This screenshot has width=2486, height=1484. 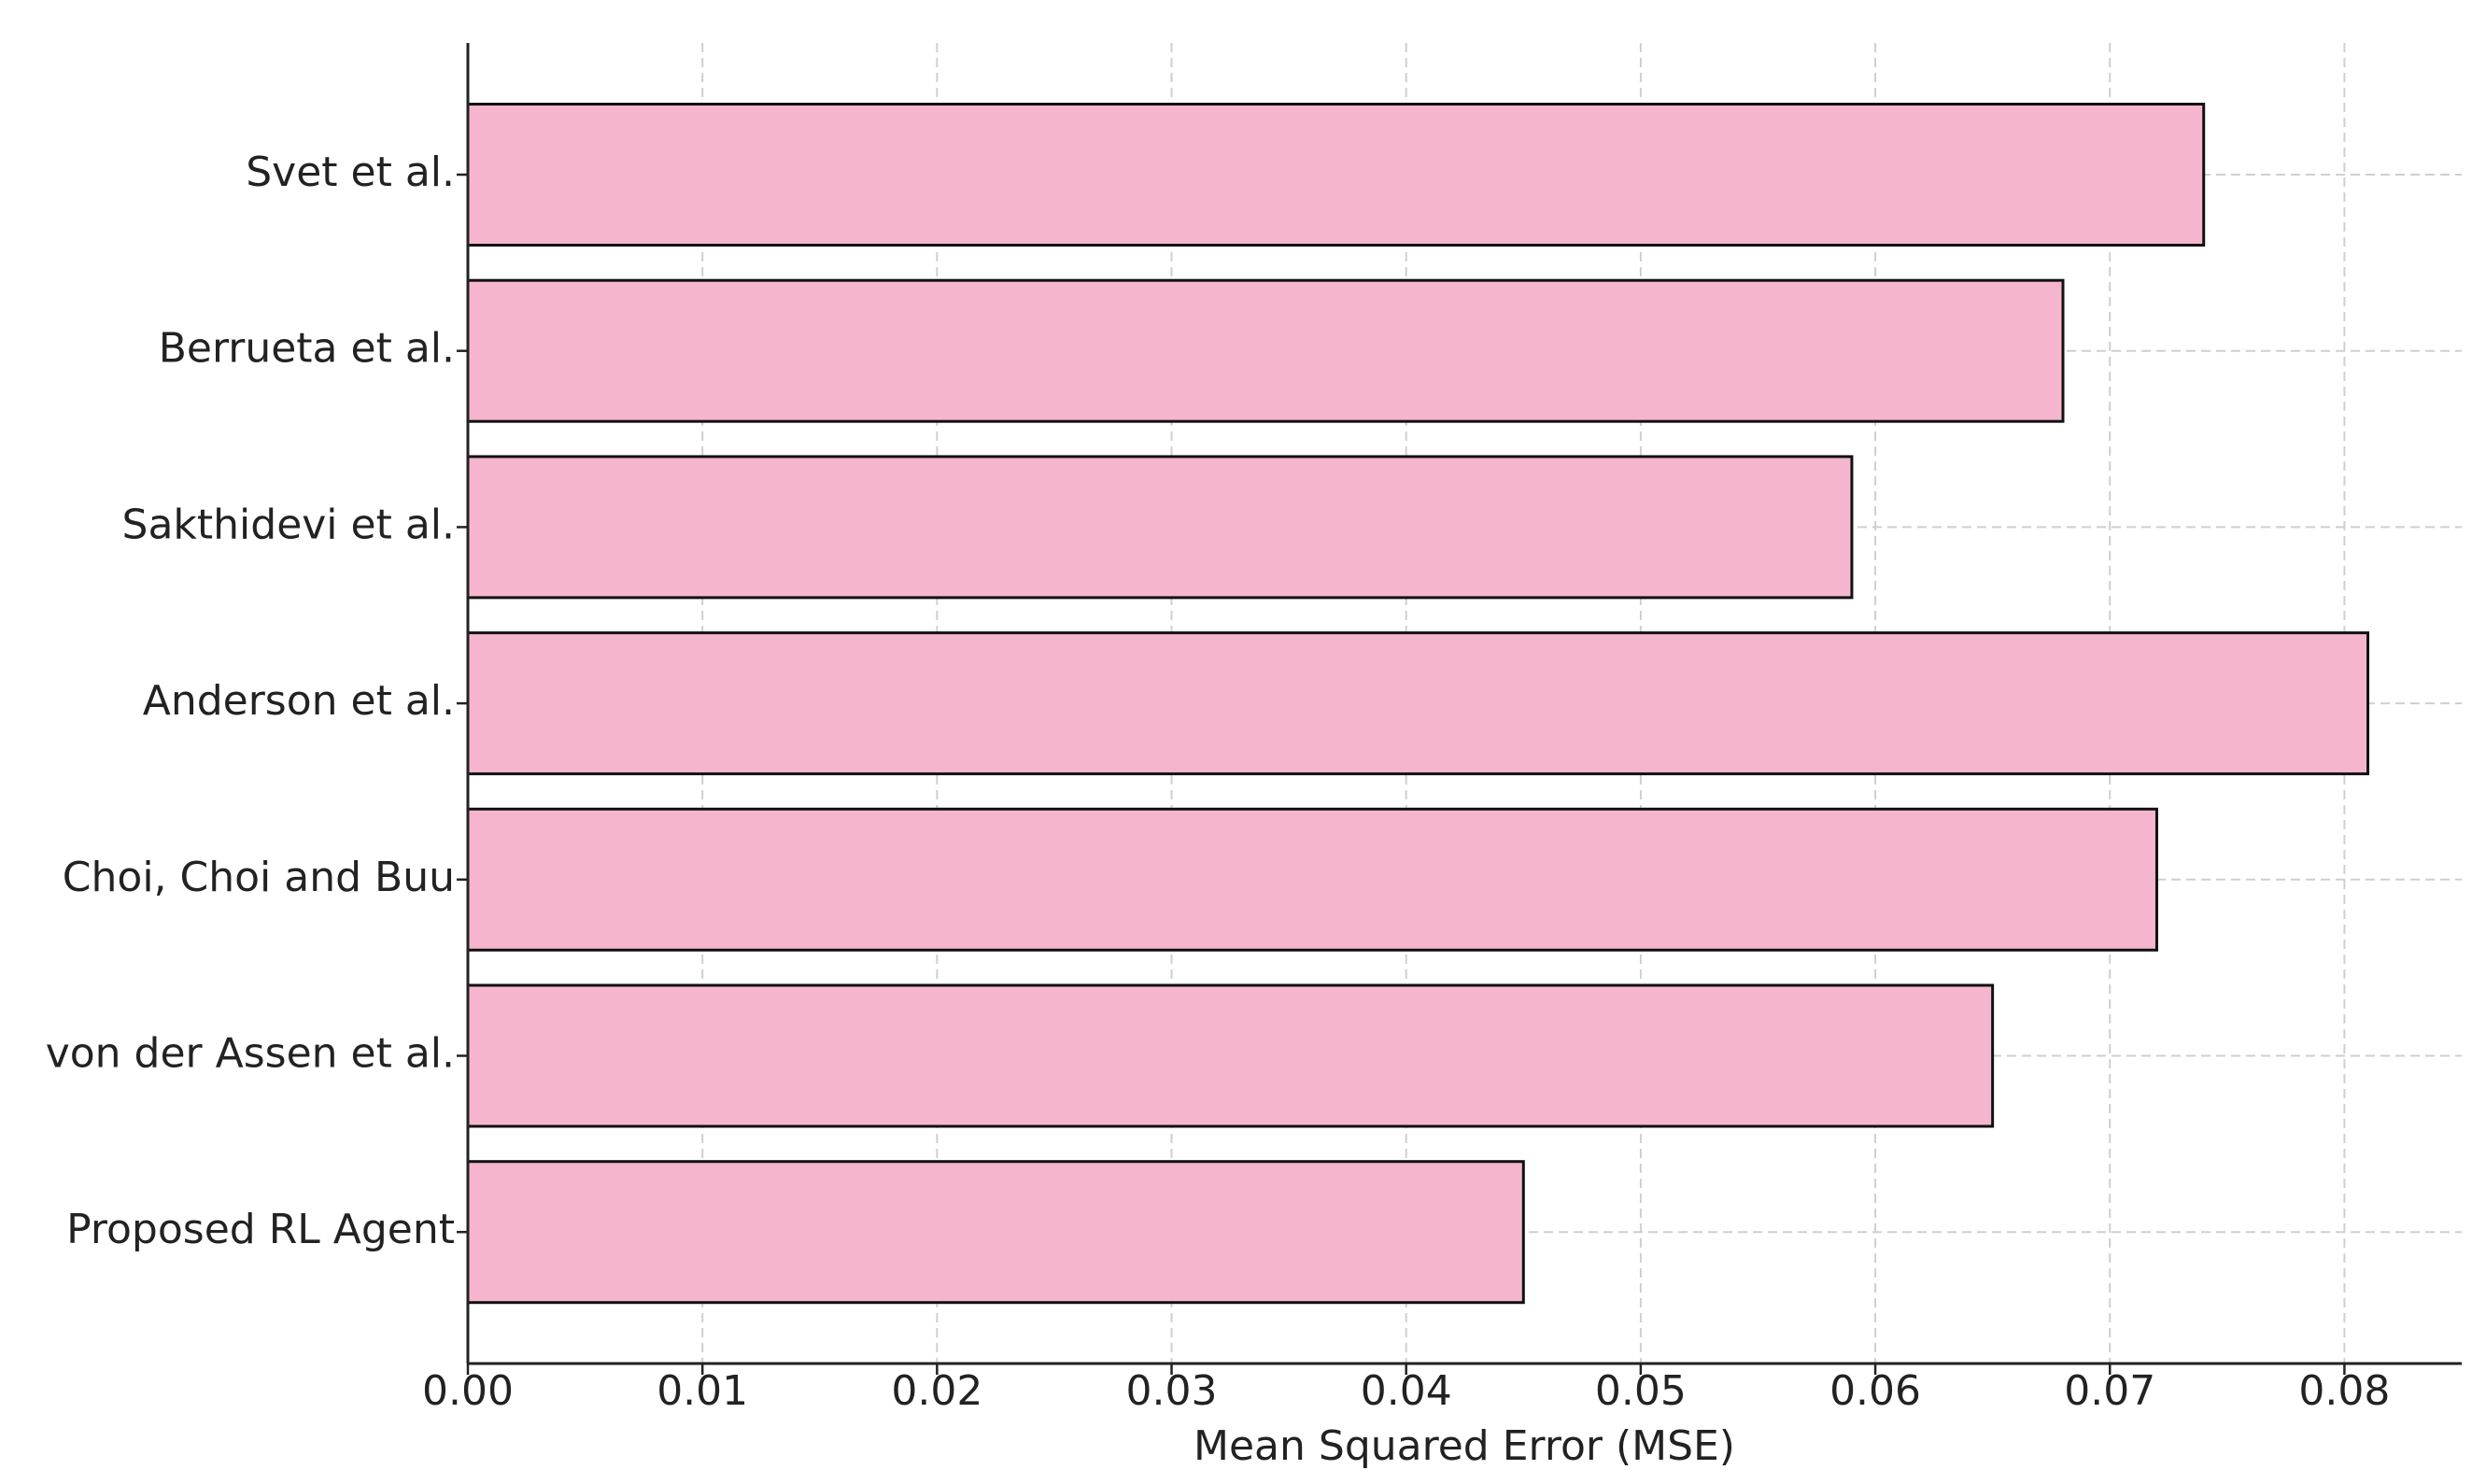 What do you see at coordinates (2344, 1391) in the screenshot?
I see `x-tick-label: 0.08` at bounding box center [2344, 1391].